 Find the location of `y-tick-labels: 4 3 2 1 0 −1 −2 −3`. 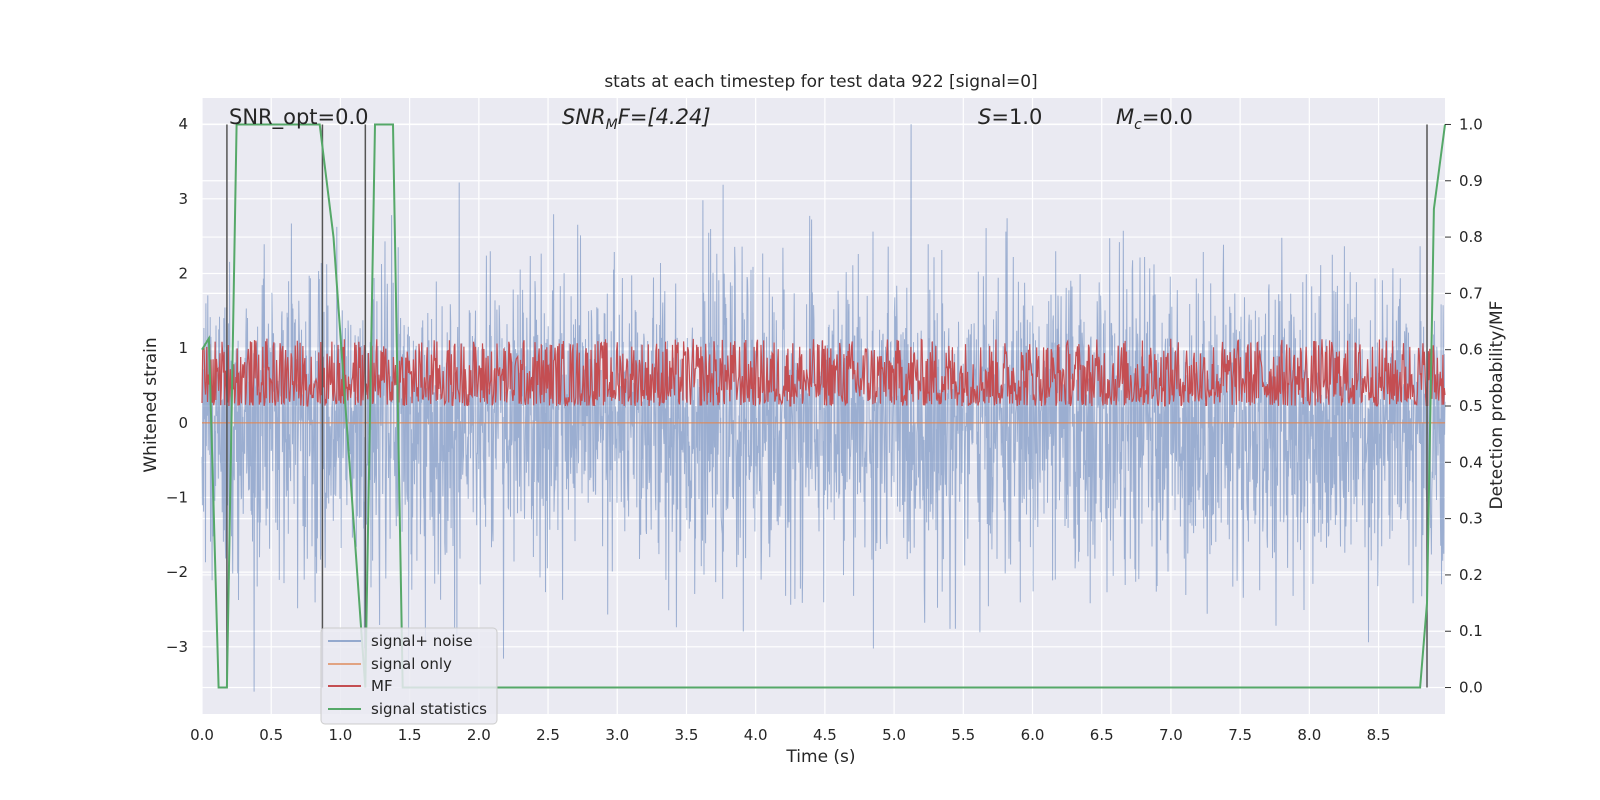

y-tick-labels: 4 3 2 1 0 −1 −2 −3 is located at coordinates (177, 385).